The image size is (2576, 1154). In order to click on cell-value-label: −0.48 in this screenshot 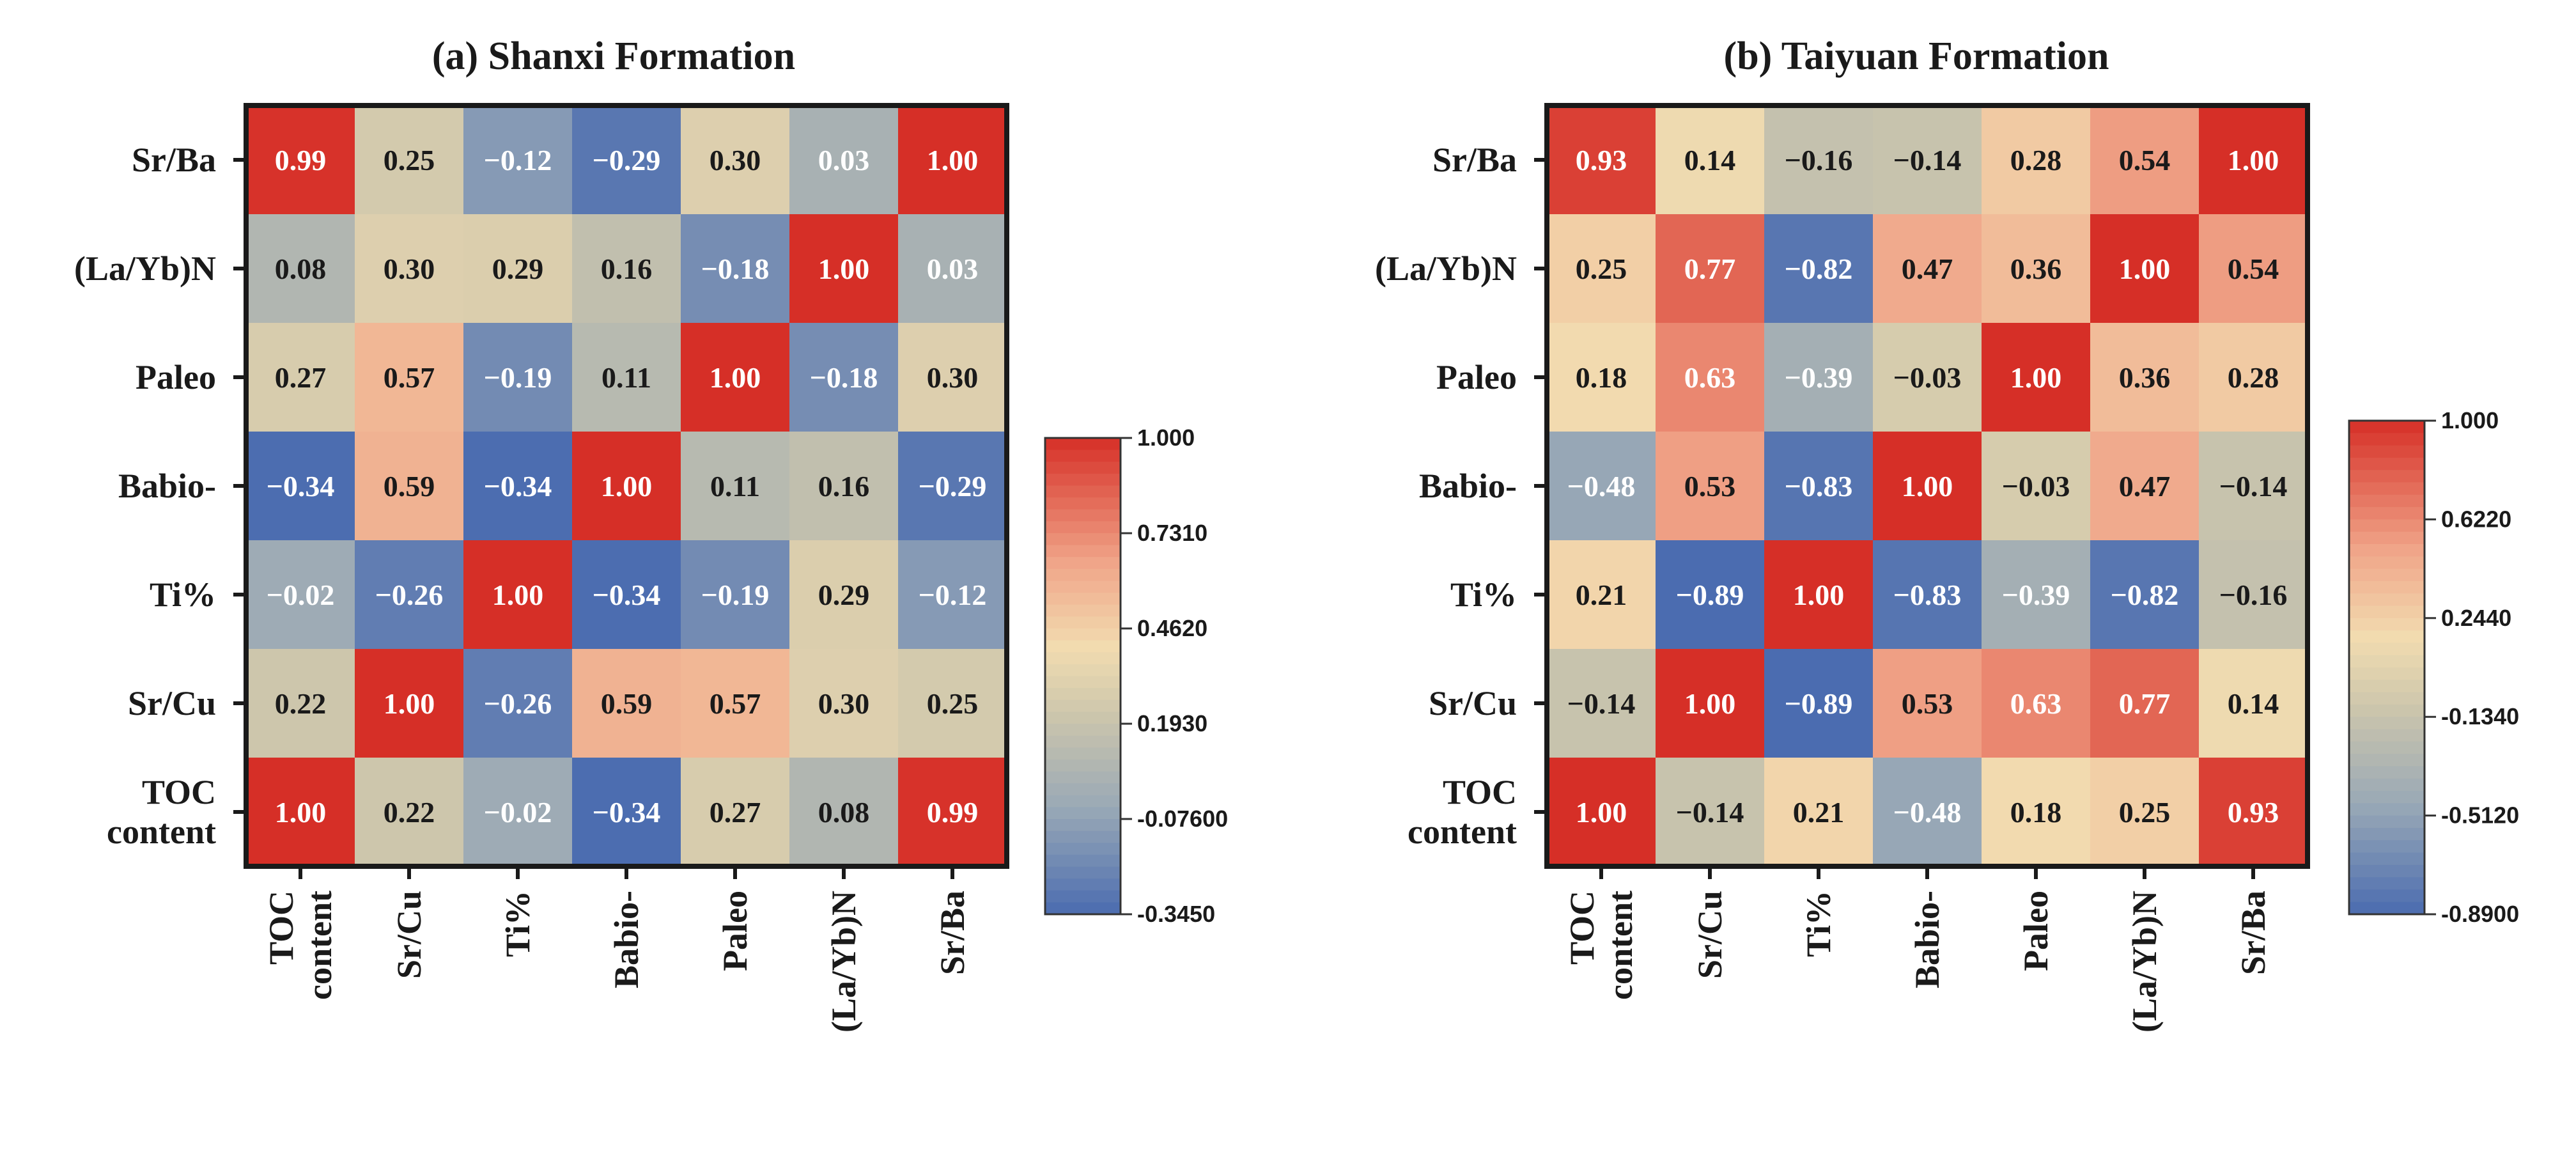, I will do `click(1601, 486)`.